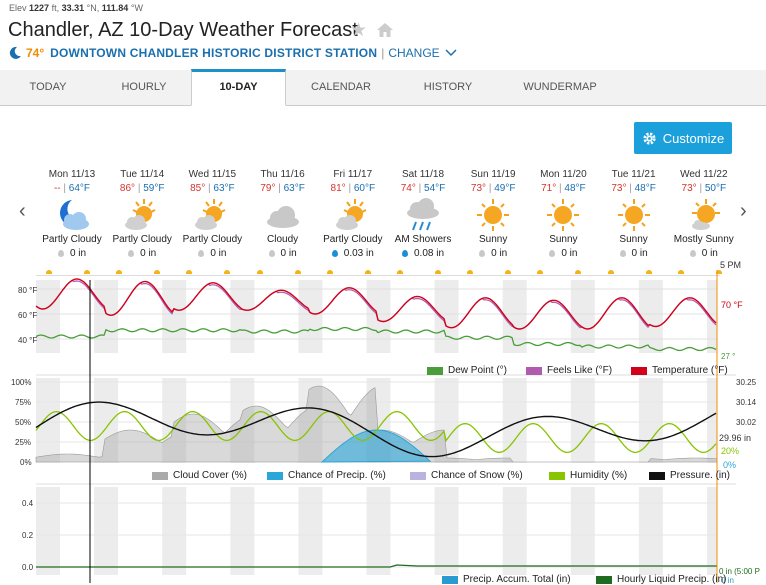 This screenshot has width=766, height=585. I want to click on change-station-link: CHANGE, so click(414, 53).